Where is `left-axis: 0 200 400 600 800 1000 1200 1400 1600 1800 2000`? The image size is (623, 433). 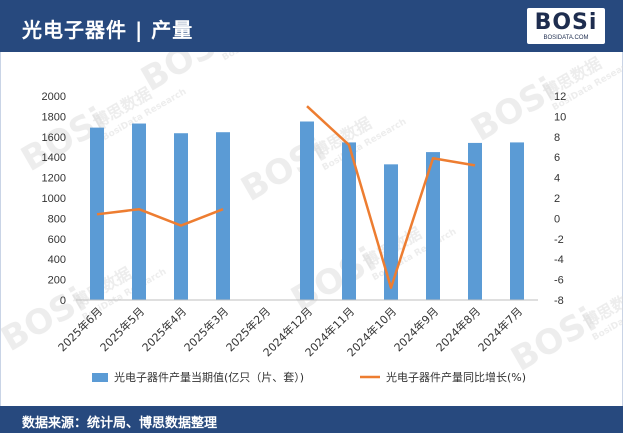
left-axis: 0 200 400 600 800 1000 1200 1400 1600 1800 2000 is located at coordinates (54, 199).